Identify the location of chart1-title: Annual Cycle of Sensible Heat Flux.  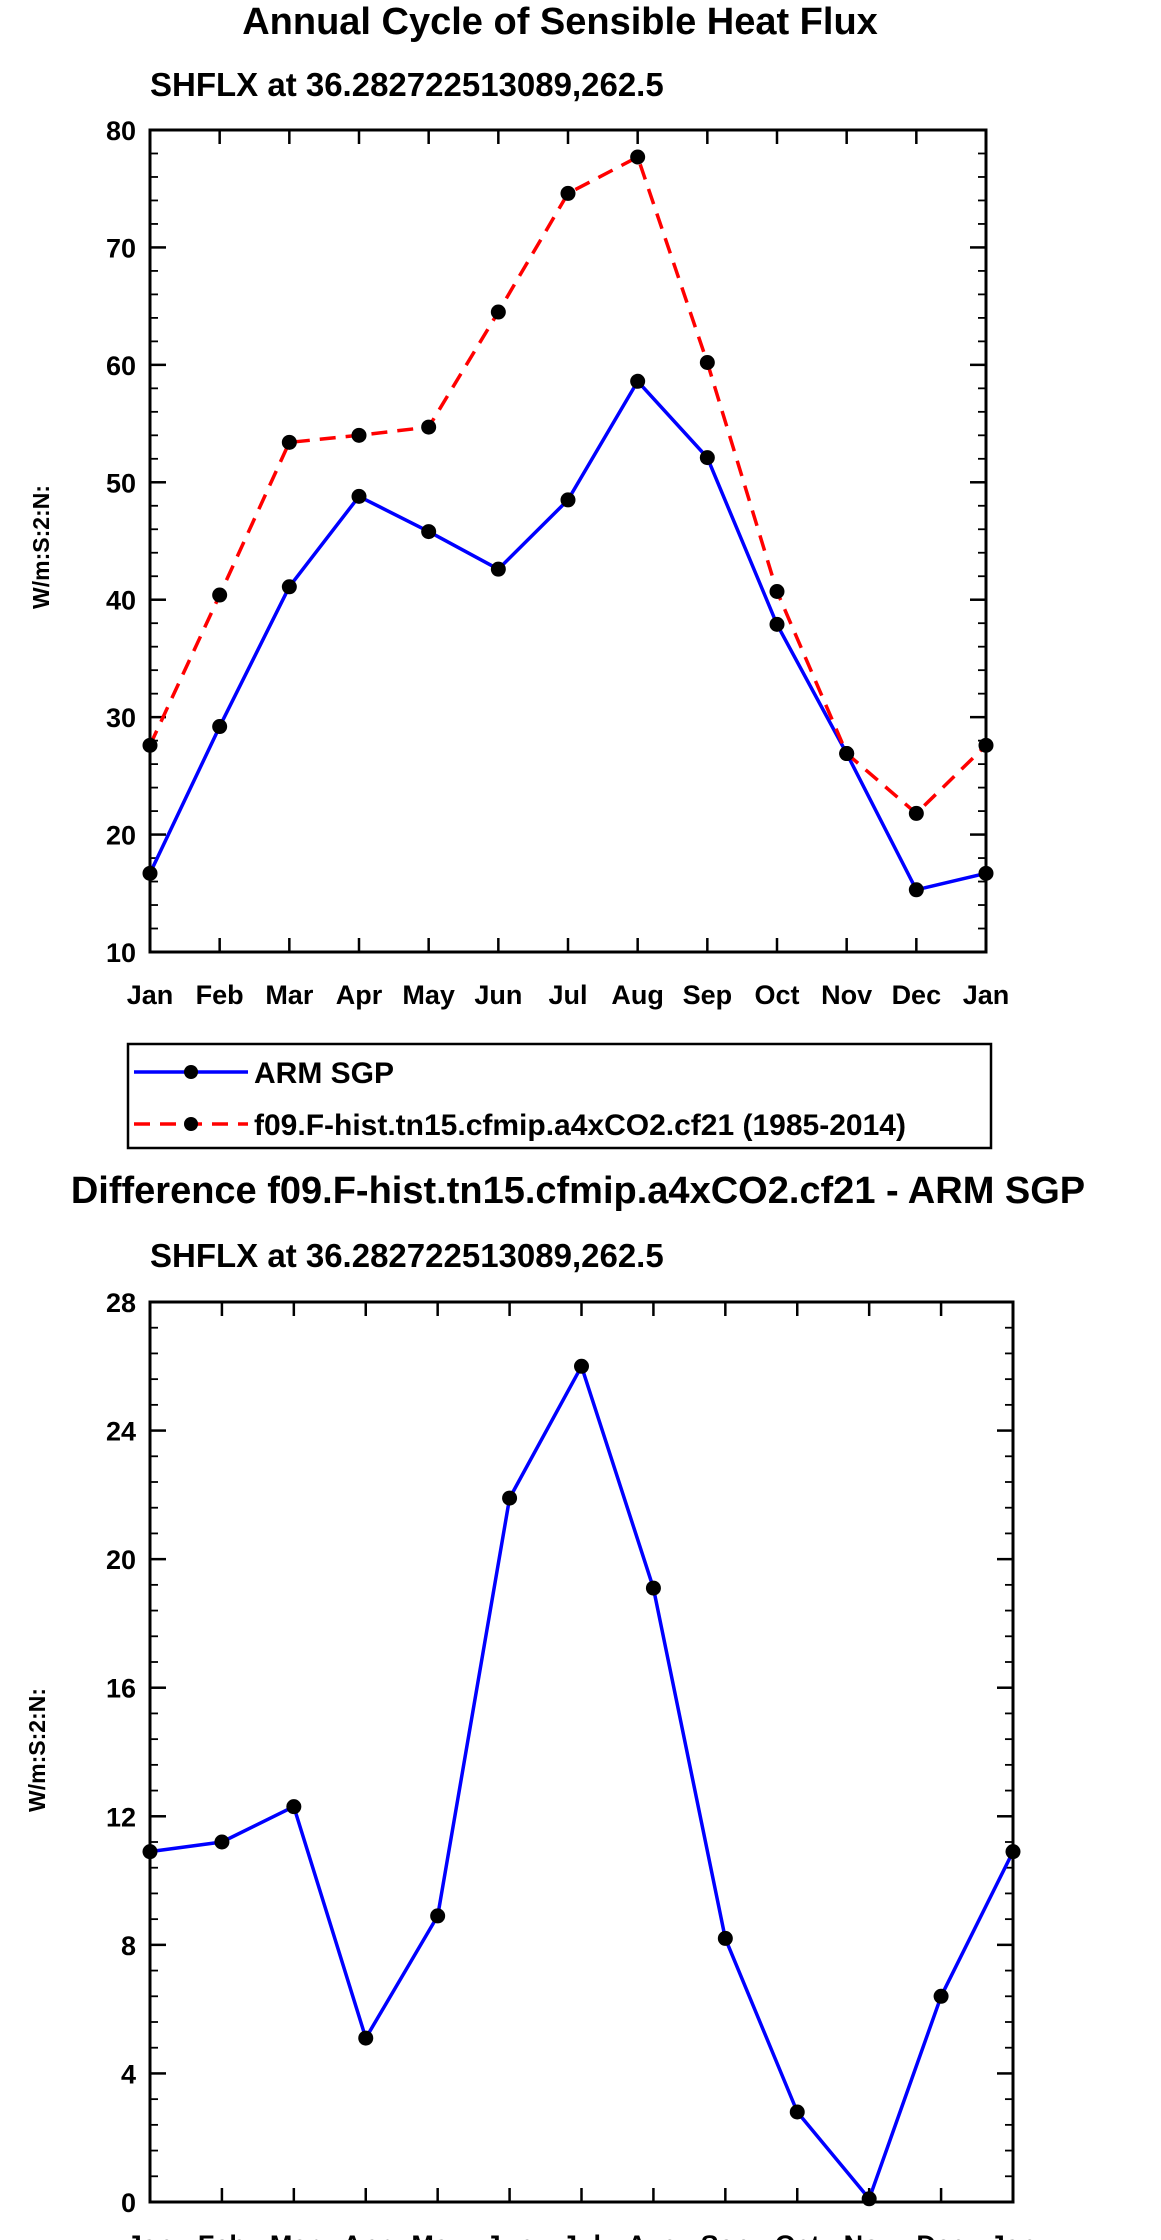
(560, 22).